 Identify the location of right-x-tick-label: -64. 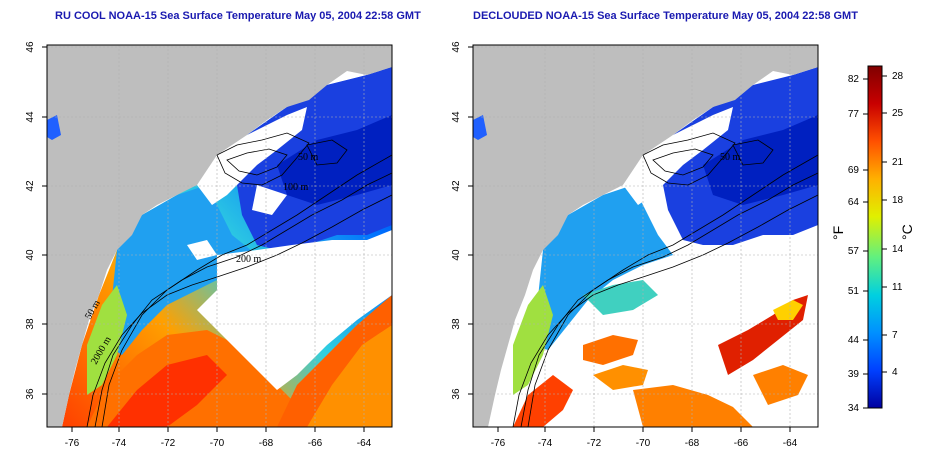
(790, 443).